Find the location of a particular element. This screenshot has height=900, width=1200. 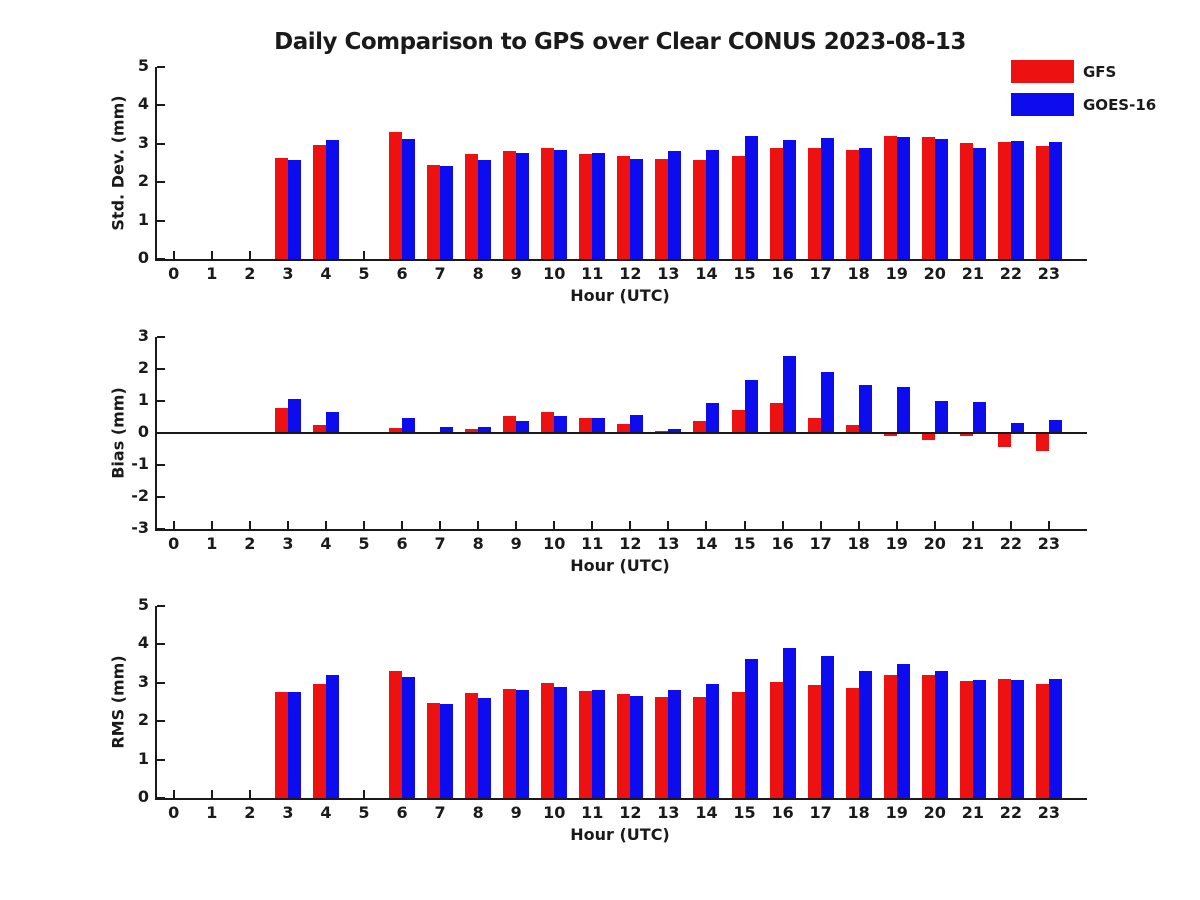

y-tick-label: 3 is located at coordinates (143, 335).